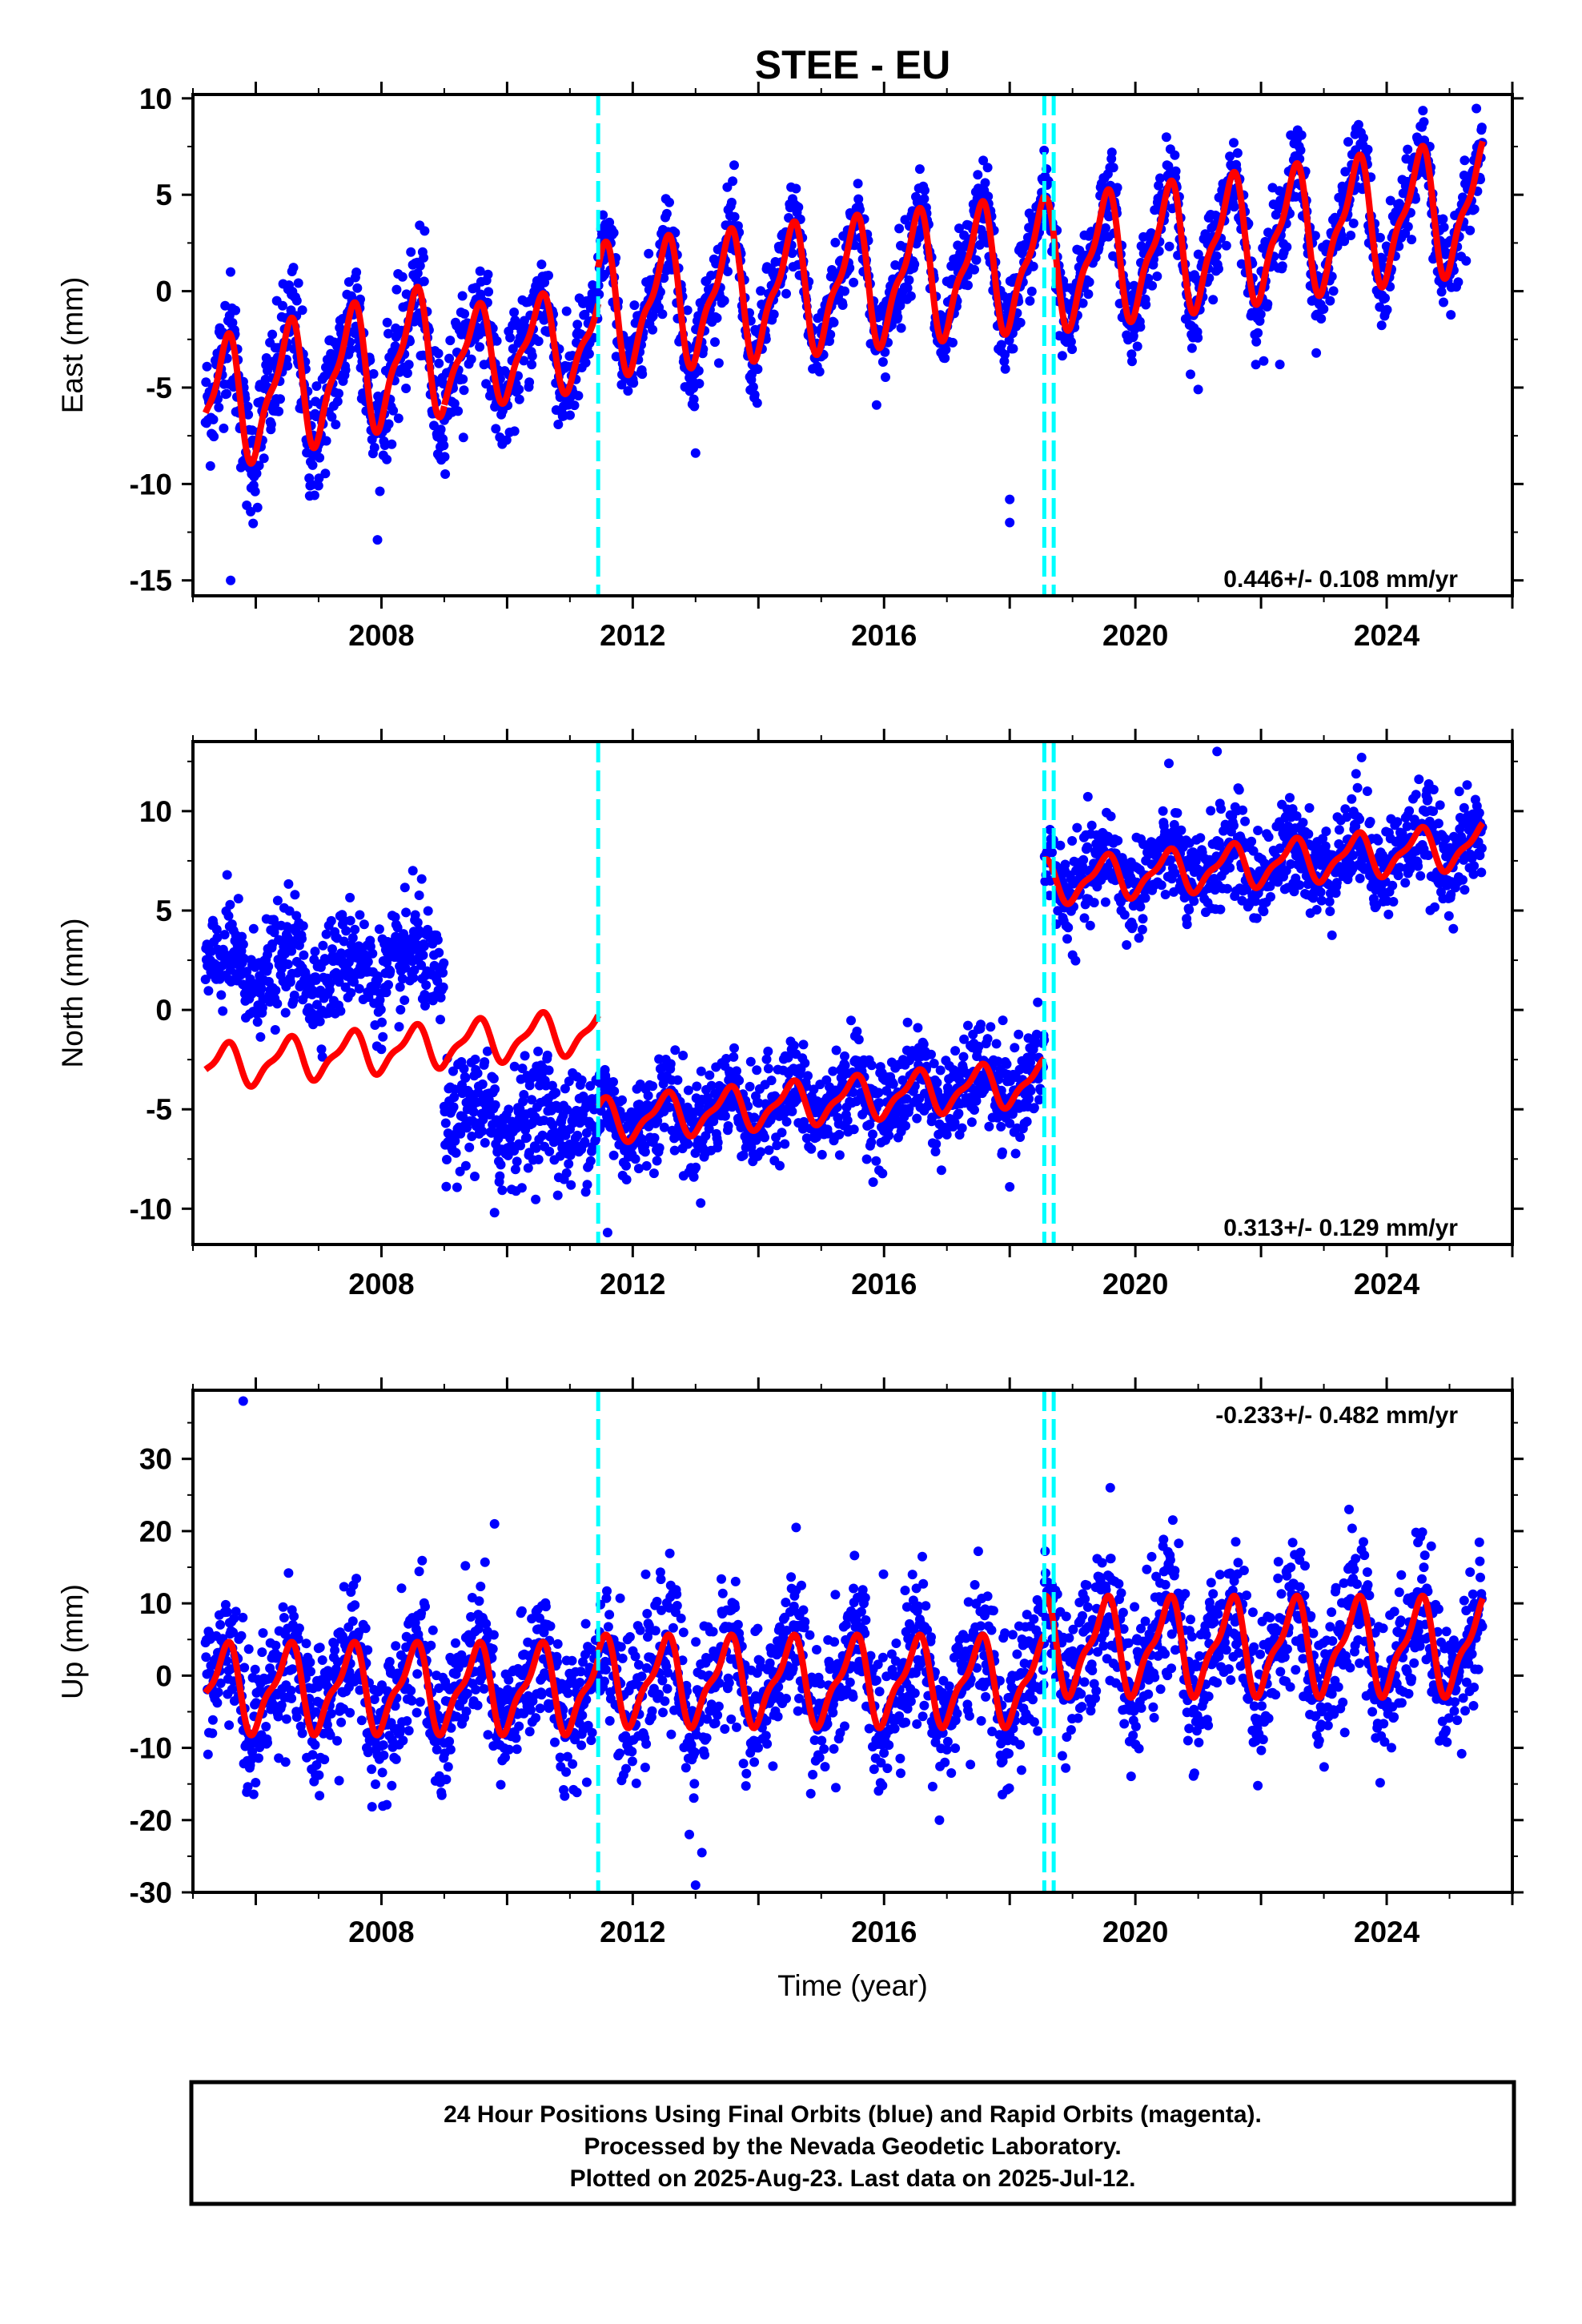 This screenshot has height=2324, width=1582. What do you see at coordinates (1387, 635) in the screenshot?
I see `x-tick-label: 2024` at bounding box center [1387, 635].